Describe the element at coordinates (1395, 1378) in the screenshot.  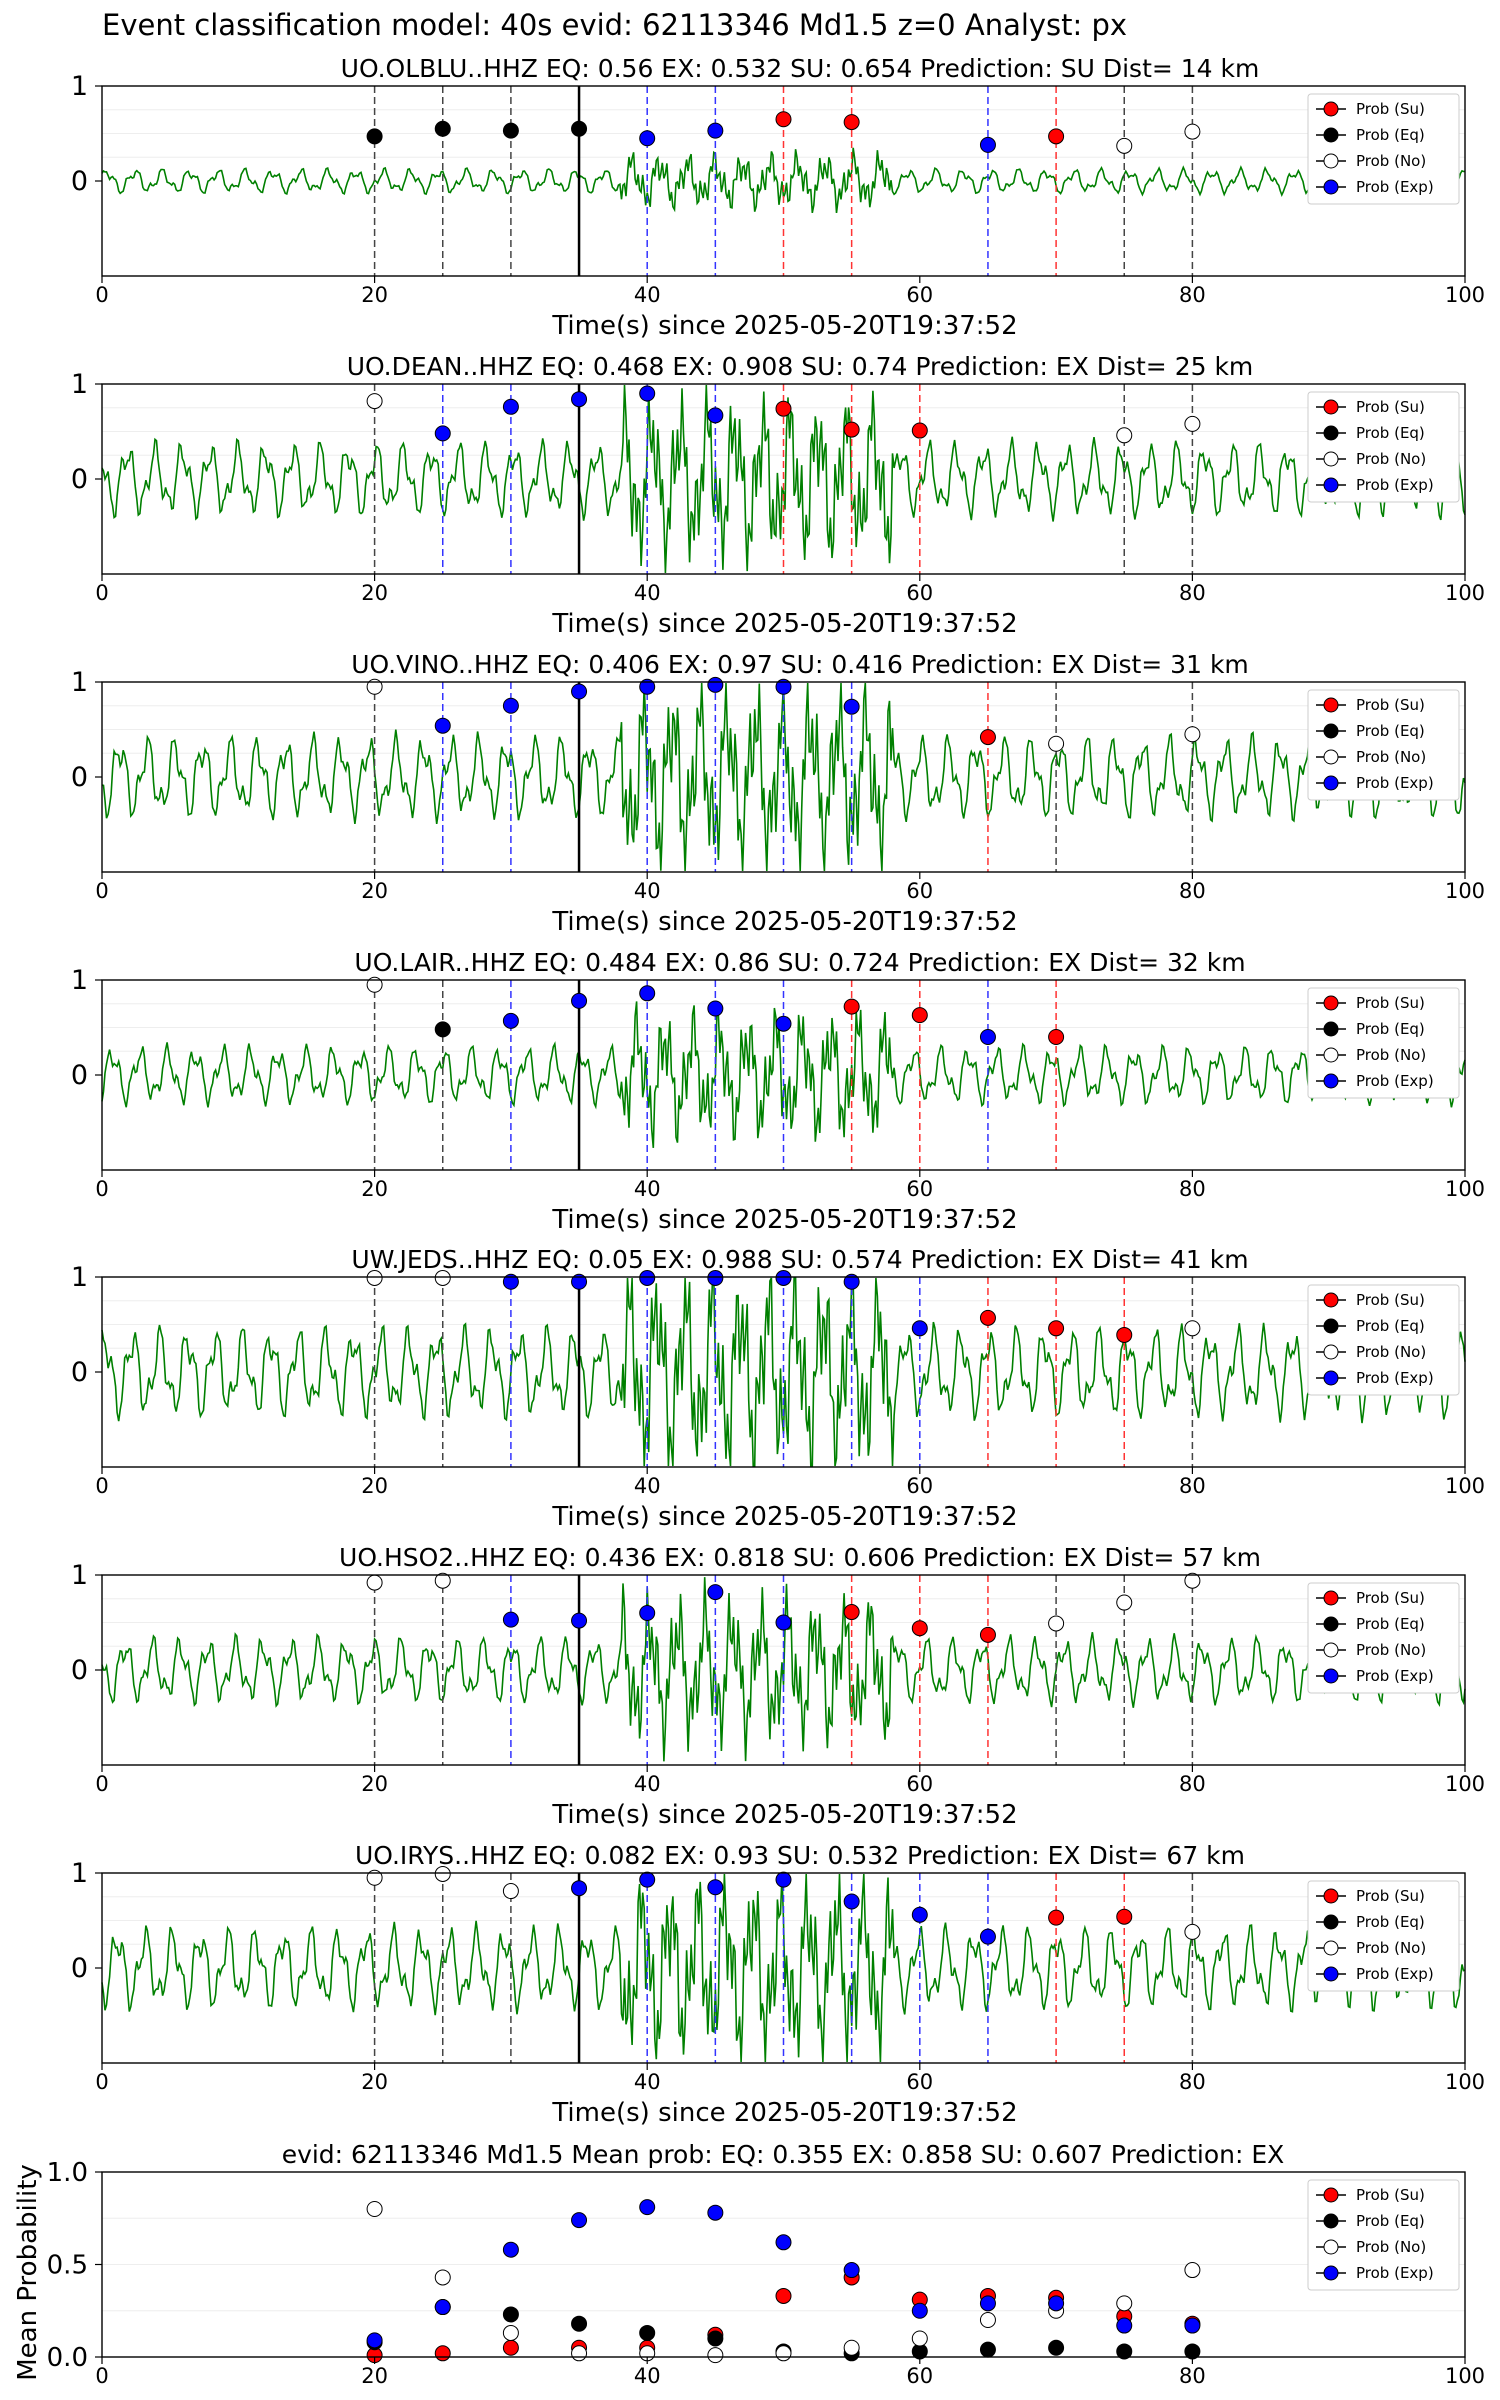
I see `legend-label: Prob (Exp)` at that location.